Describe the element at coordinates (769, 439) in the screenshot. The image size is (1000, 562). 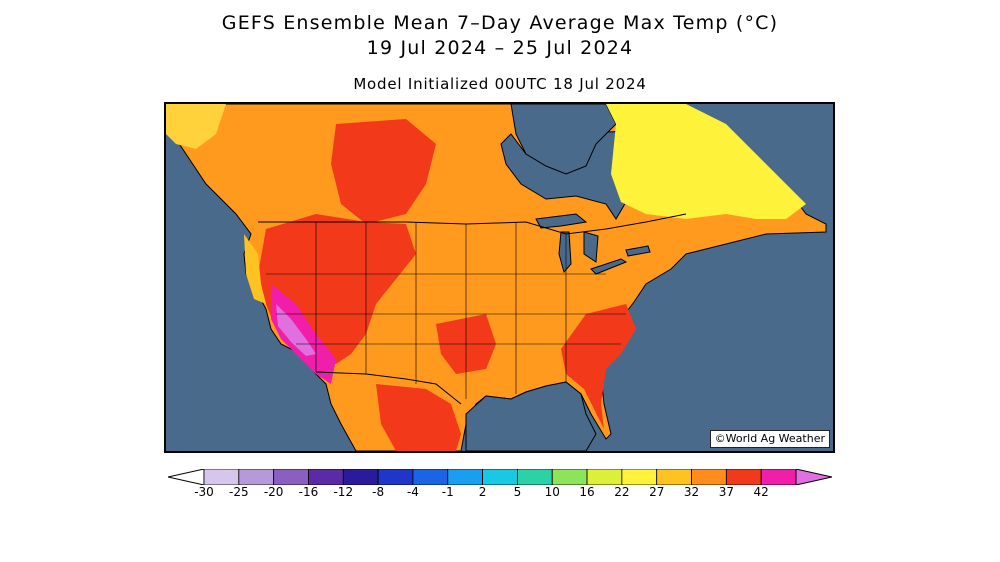
I see `map-credit: ©World Ag Weather` at that location.